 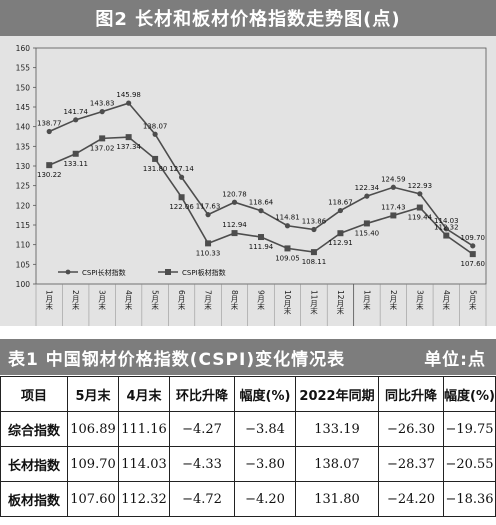 I want to click on table-cell: 107.60, so click(x=93, y=499).